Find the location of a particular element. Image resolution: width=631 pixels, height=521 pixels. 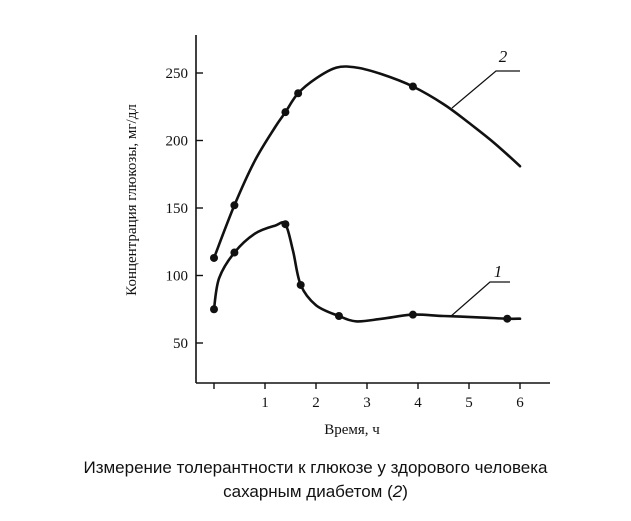

series-1-line is located at coordinates (367, 272).